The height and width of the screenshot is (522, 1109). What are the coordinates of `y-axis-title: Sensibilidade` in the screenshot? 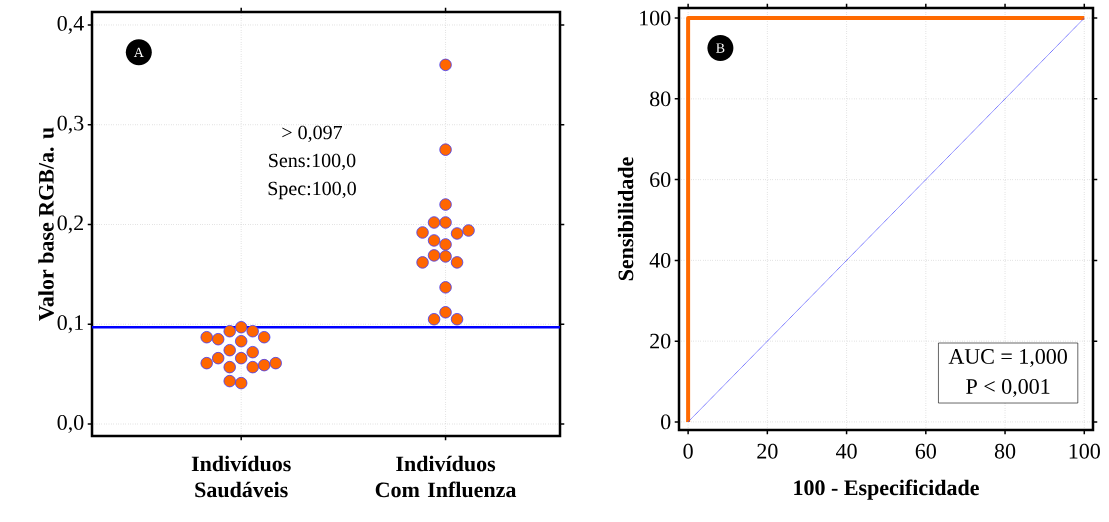 It's located at (625, 219).